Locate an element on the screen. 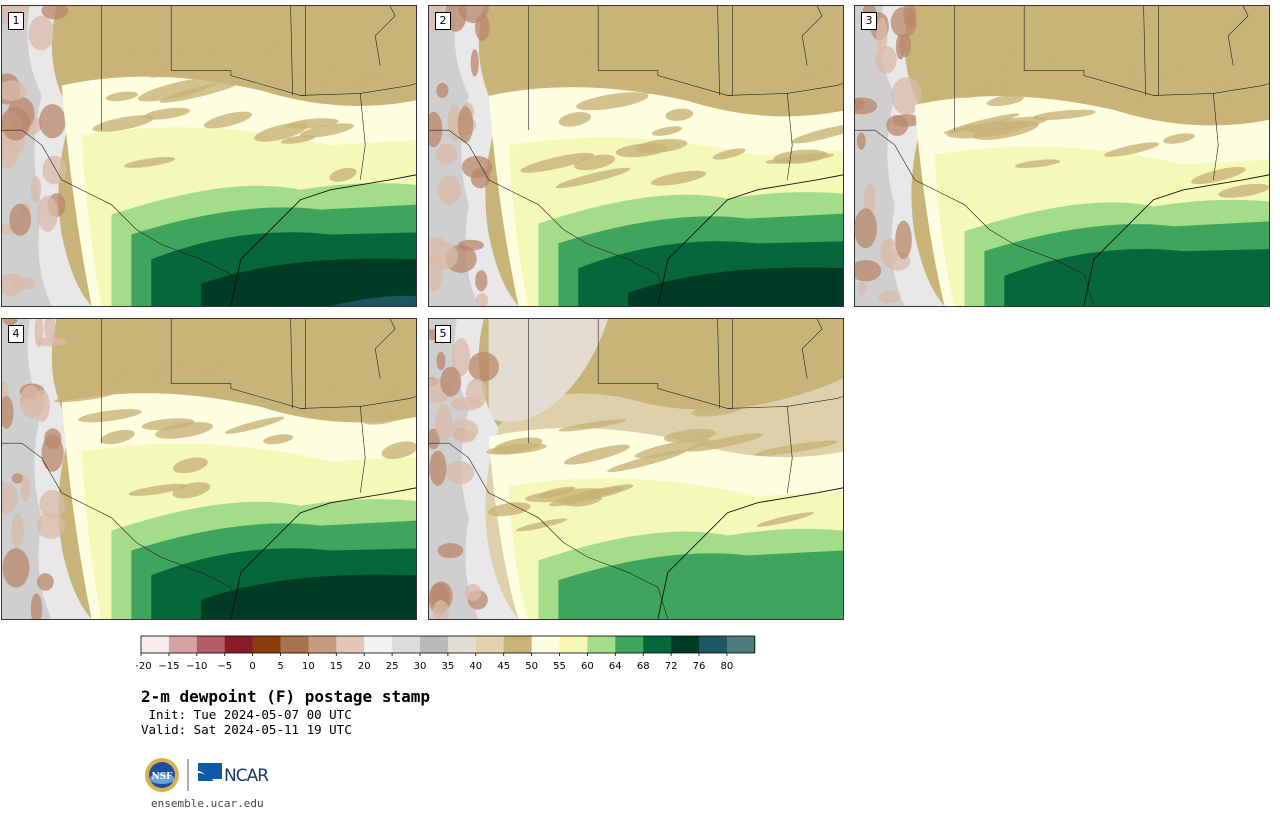 Image resolution: width=1280 pixels, height=815 pixels. colorbar-tick-label: −20 is located at coordinates (144, 666).